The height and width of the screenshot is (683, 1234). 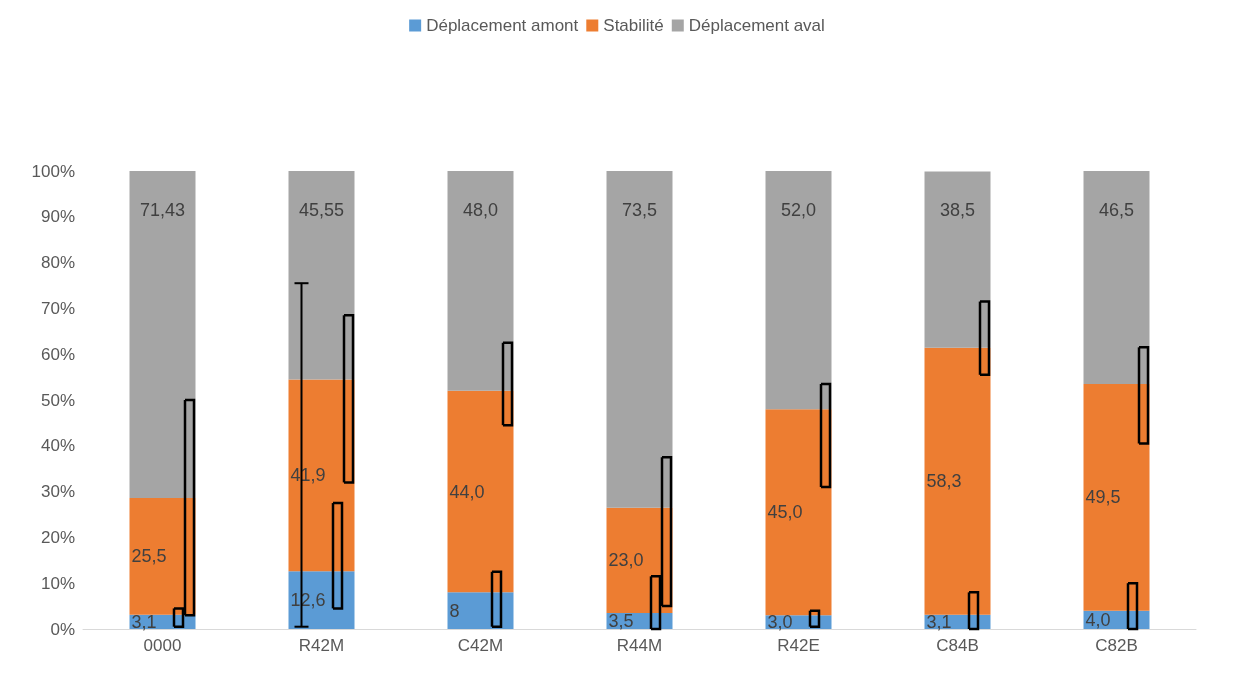 What do you see at coordinates (480, 645) in the screenshot?
I see `x-tick-label: C42M` at bounding box center [480, 645].